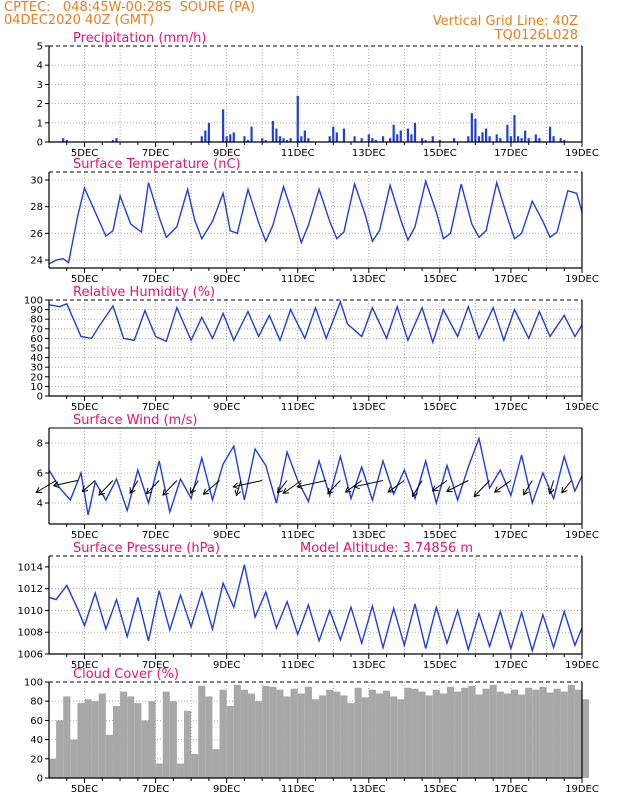 The width and height of the screenshot is (618, 800). What do you see at coordinates (386, 548) in the screenshot?
I see `panel-subtitle: Model Altitude: 3.74856 m` at bounding box center [386, 548].